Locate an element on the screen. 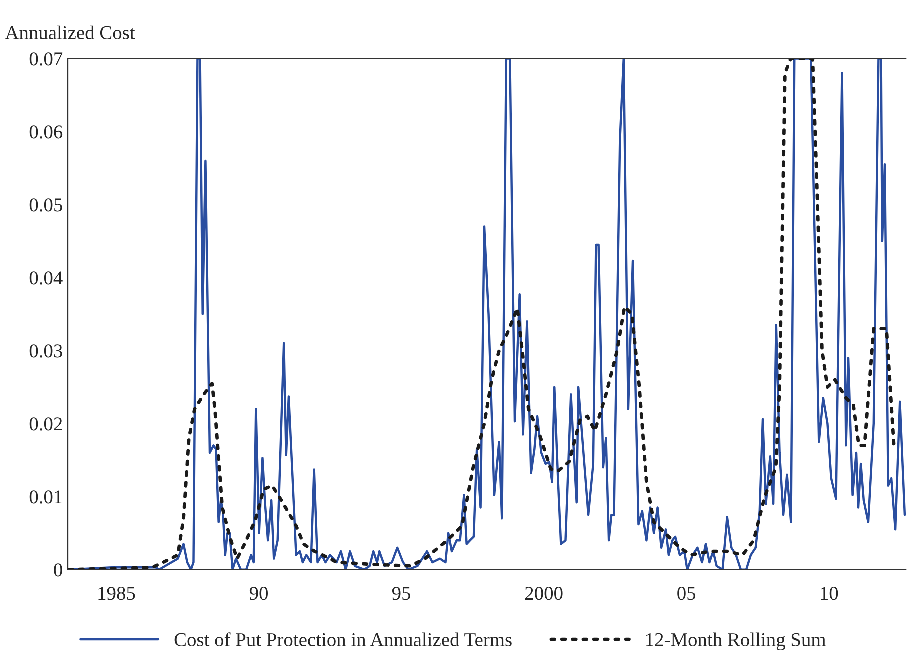 The height and width of the screenshot is (668, 907). legend-label: Cost of Put Protection in Annualized Terms is located at coordinates (343, 639).